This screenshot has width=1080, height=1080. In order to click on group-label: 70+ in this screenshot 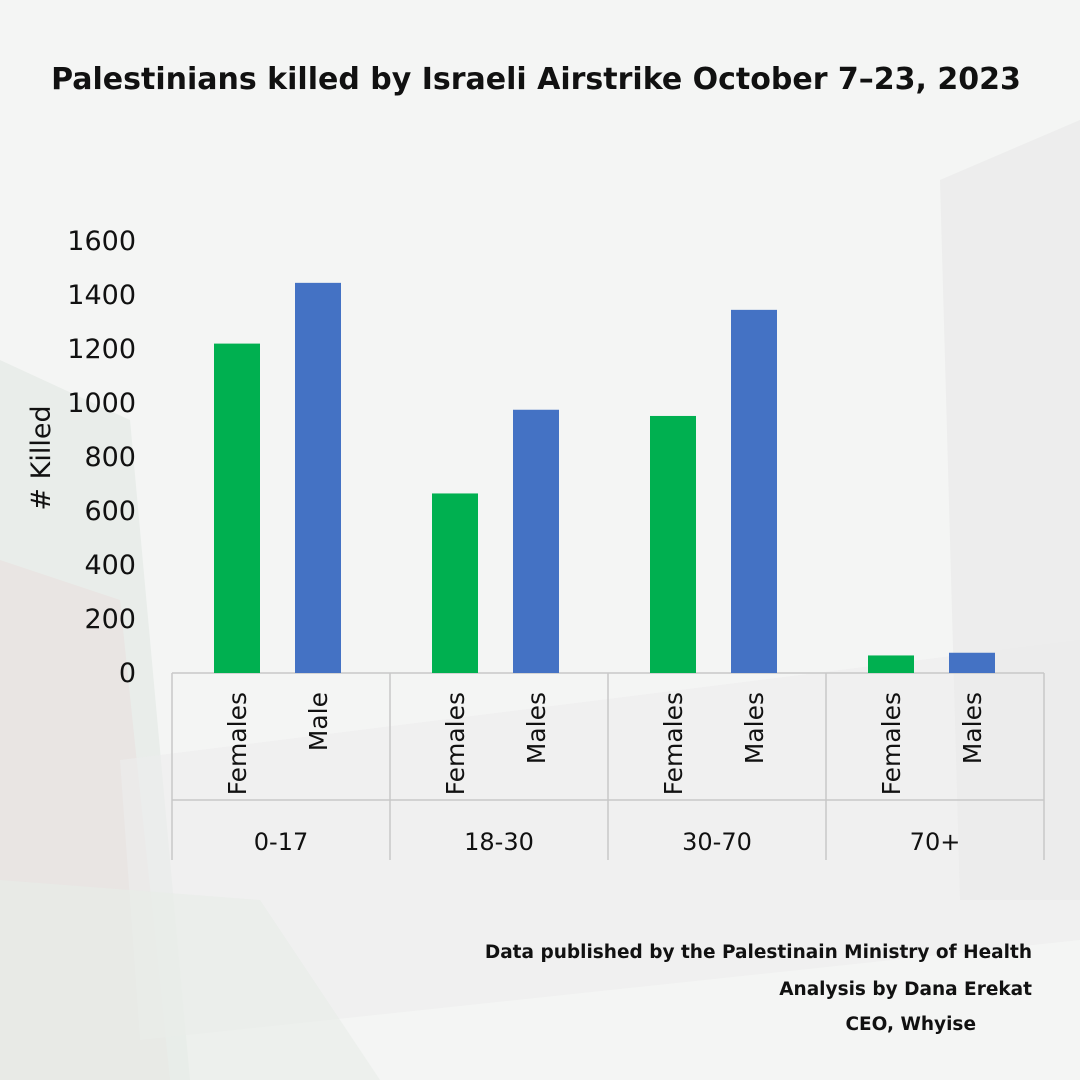, I will do `click(935, 842)`.